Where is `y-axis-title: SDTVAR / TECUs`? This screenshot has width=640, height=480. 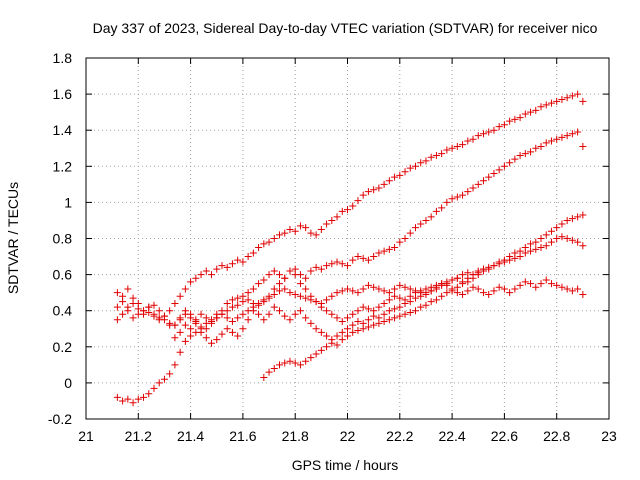
y-axis-title: SDTVAR / TECUs is located at coordinates (13, 238).